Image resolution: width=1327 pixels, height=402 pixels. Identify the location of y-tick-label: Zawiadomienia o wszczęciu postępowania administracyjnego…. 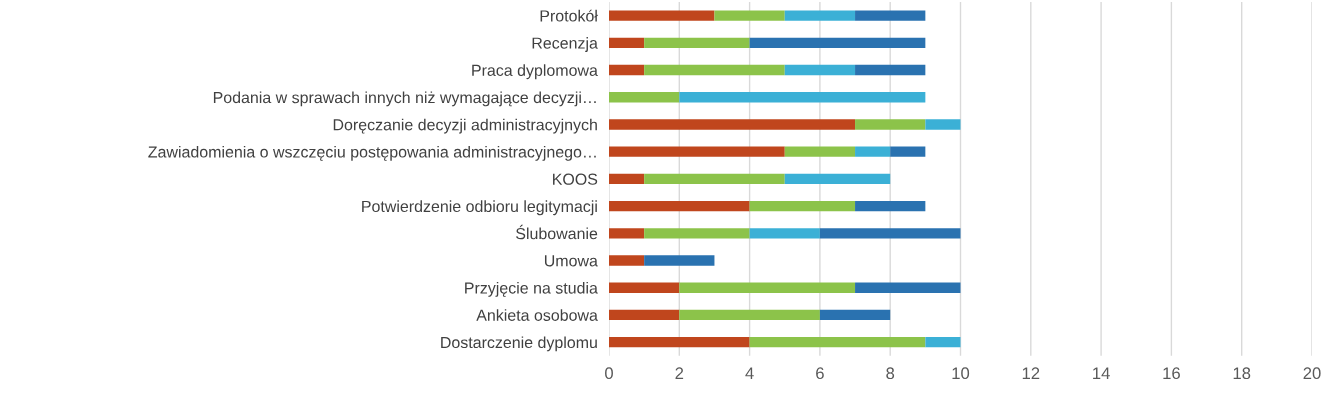
(372, 153).